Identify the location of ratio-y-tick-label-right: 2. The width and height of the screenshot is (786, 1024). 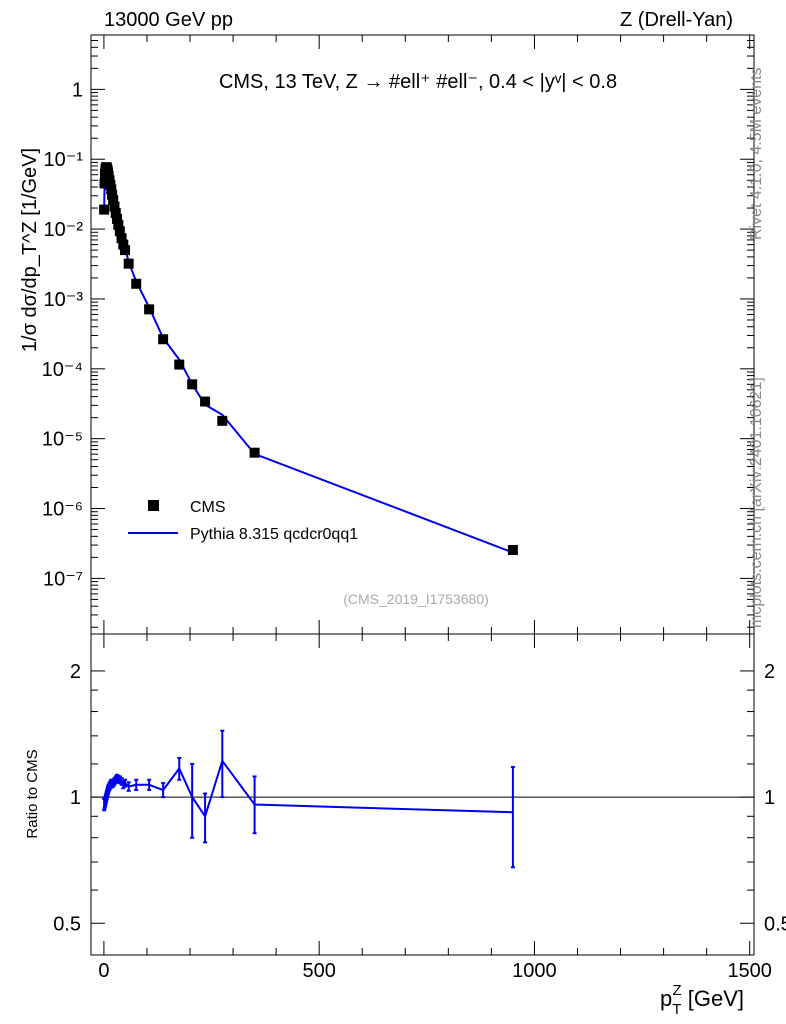
(769, 672).